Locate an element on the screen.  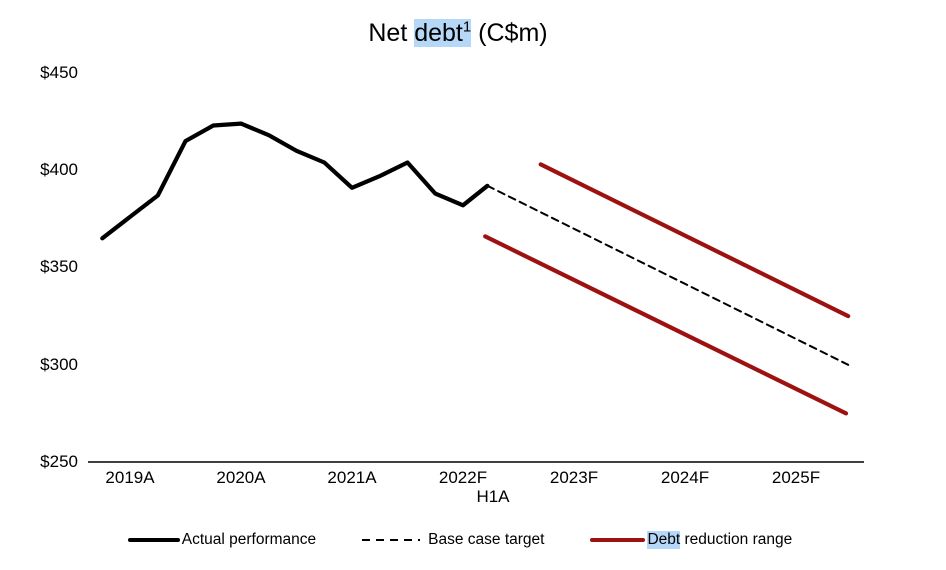
y-tick-350: $350 is located at coordinates (59, 266).